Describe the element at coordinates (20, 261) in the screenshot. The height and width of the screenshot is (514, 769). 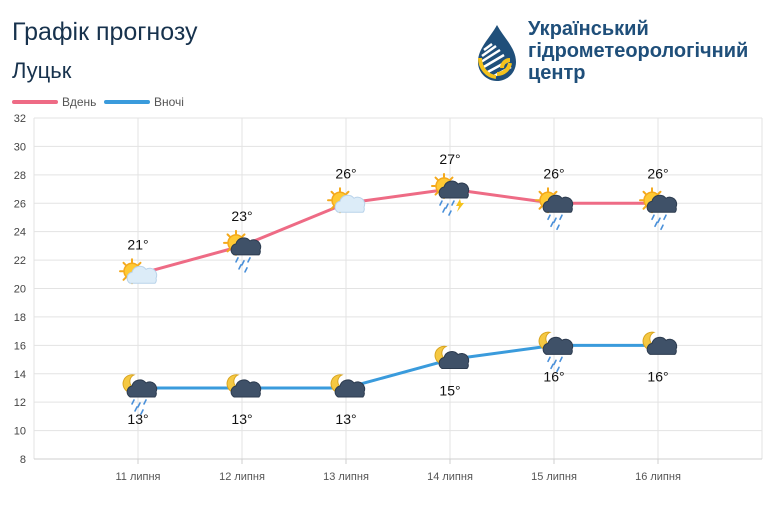
I see `y-tick-label: 22` at that location.